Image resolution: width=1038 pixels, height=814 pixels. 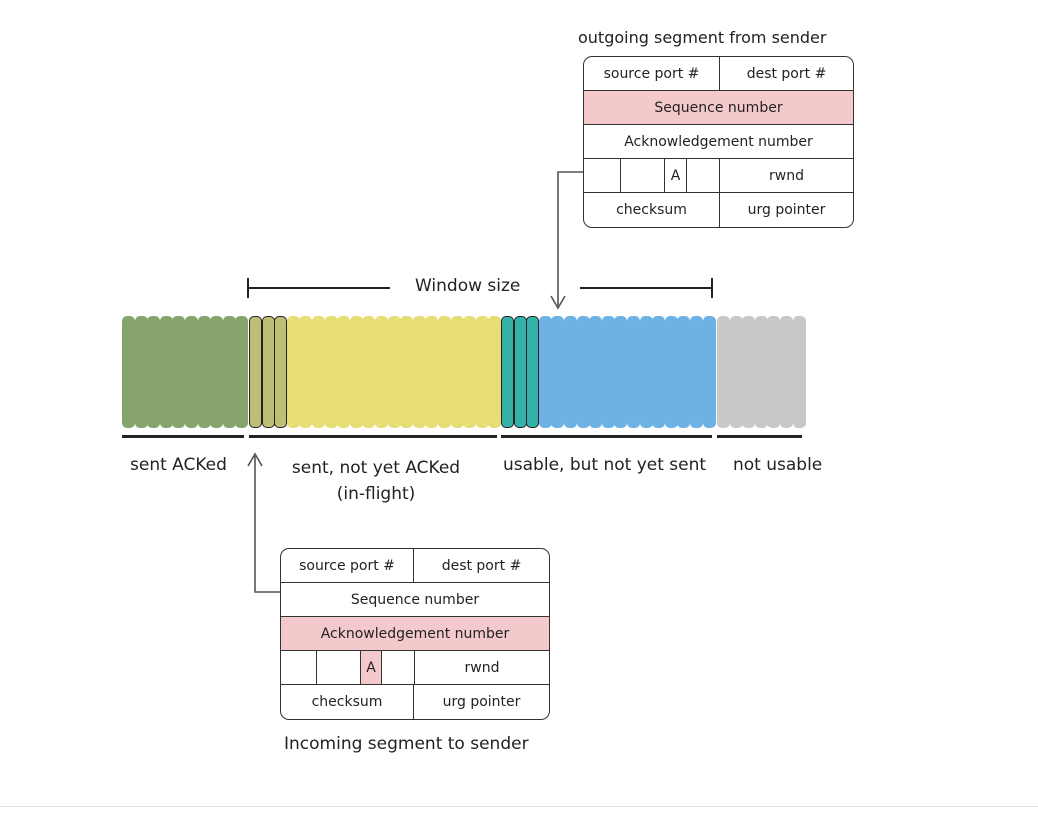 I want to click on outgoing-arrowhead, so click(x=558, y=302).